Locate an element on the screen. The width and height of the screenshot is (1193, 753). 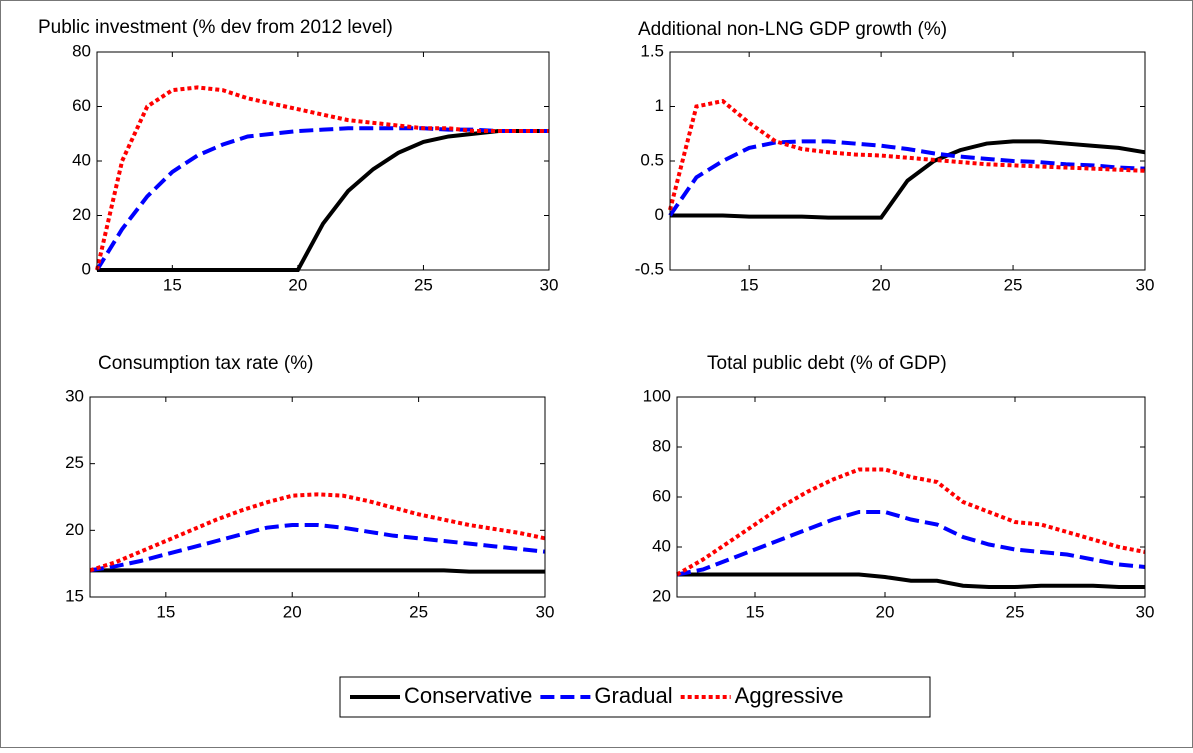
chart-title: Consumption tax rate (%) is located at coordinates (205, 363).